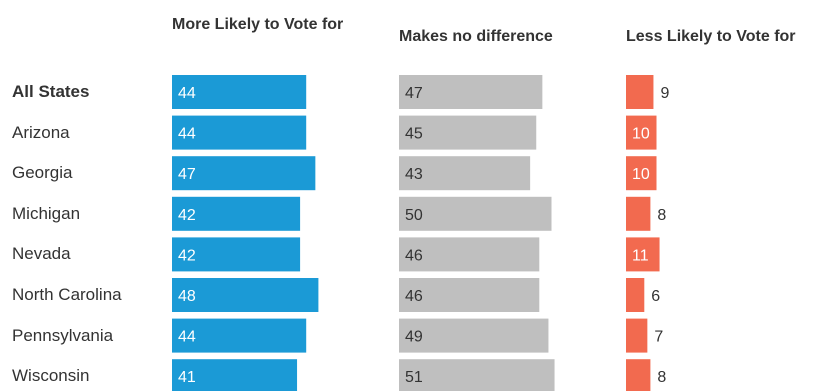 The image size is (835, 391). I want to click on row-label: Nevada, so click(41, 254).